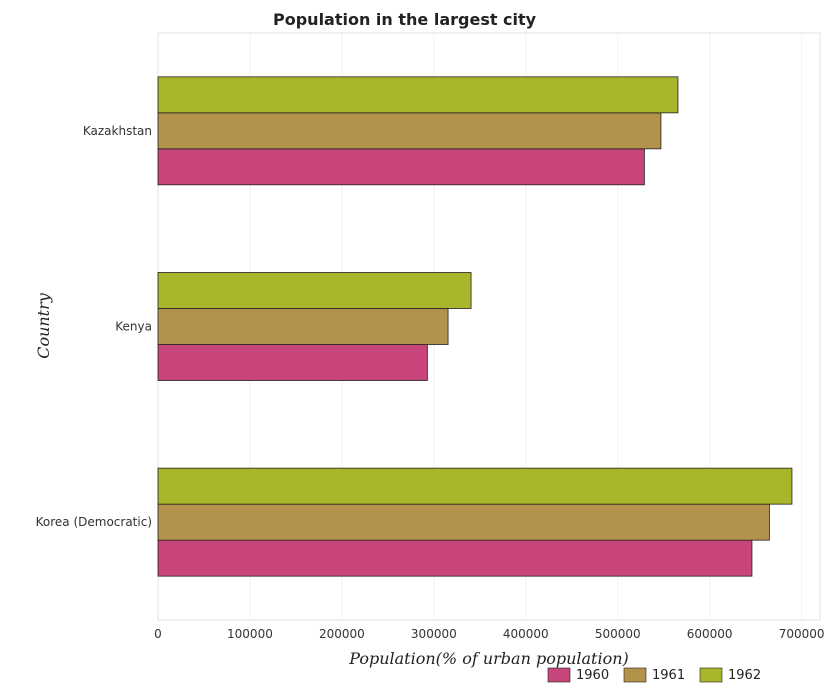 This screenshot has width=826, height=700. I want to click on y-tick-label: Korea (Democratic), so click(94, 522).